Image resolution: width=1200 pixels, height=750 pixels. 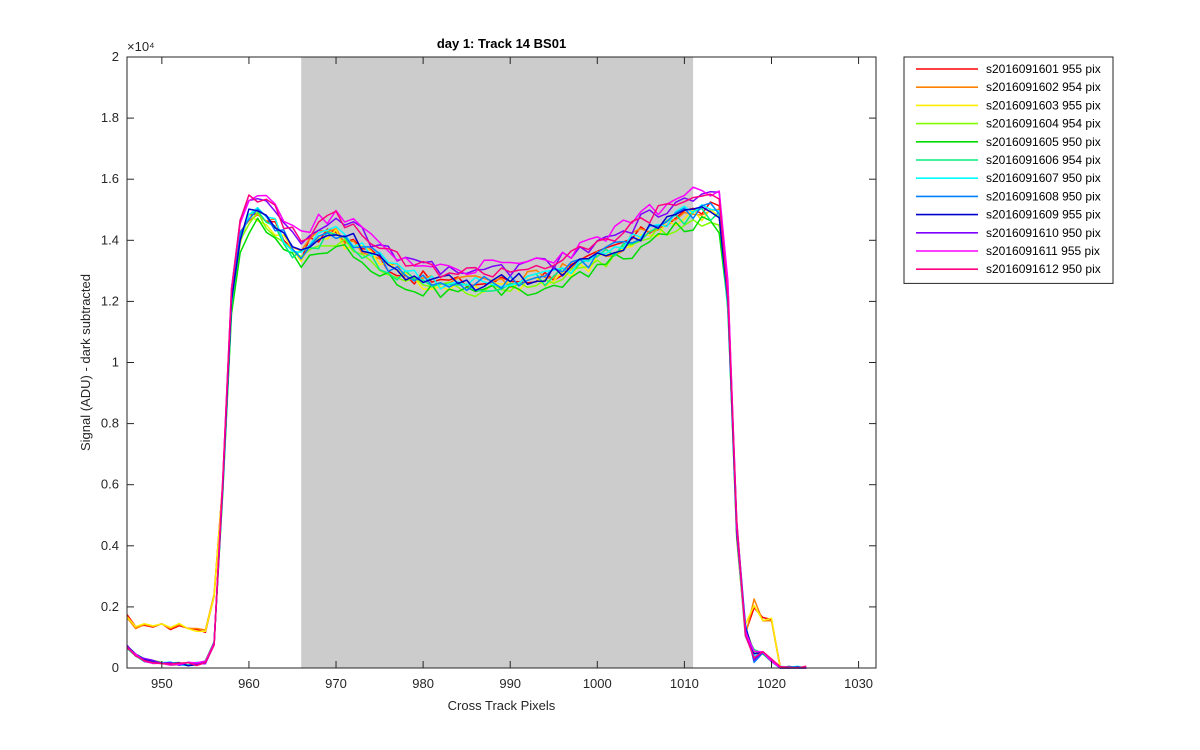 What do you see at coordinates (1043, 124) in the screenshot?
I see `legend-item: s2016091604 954 pix` at bounding box center [1043, 124].